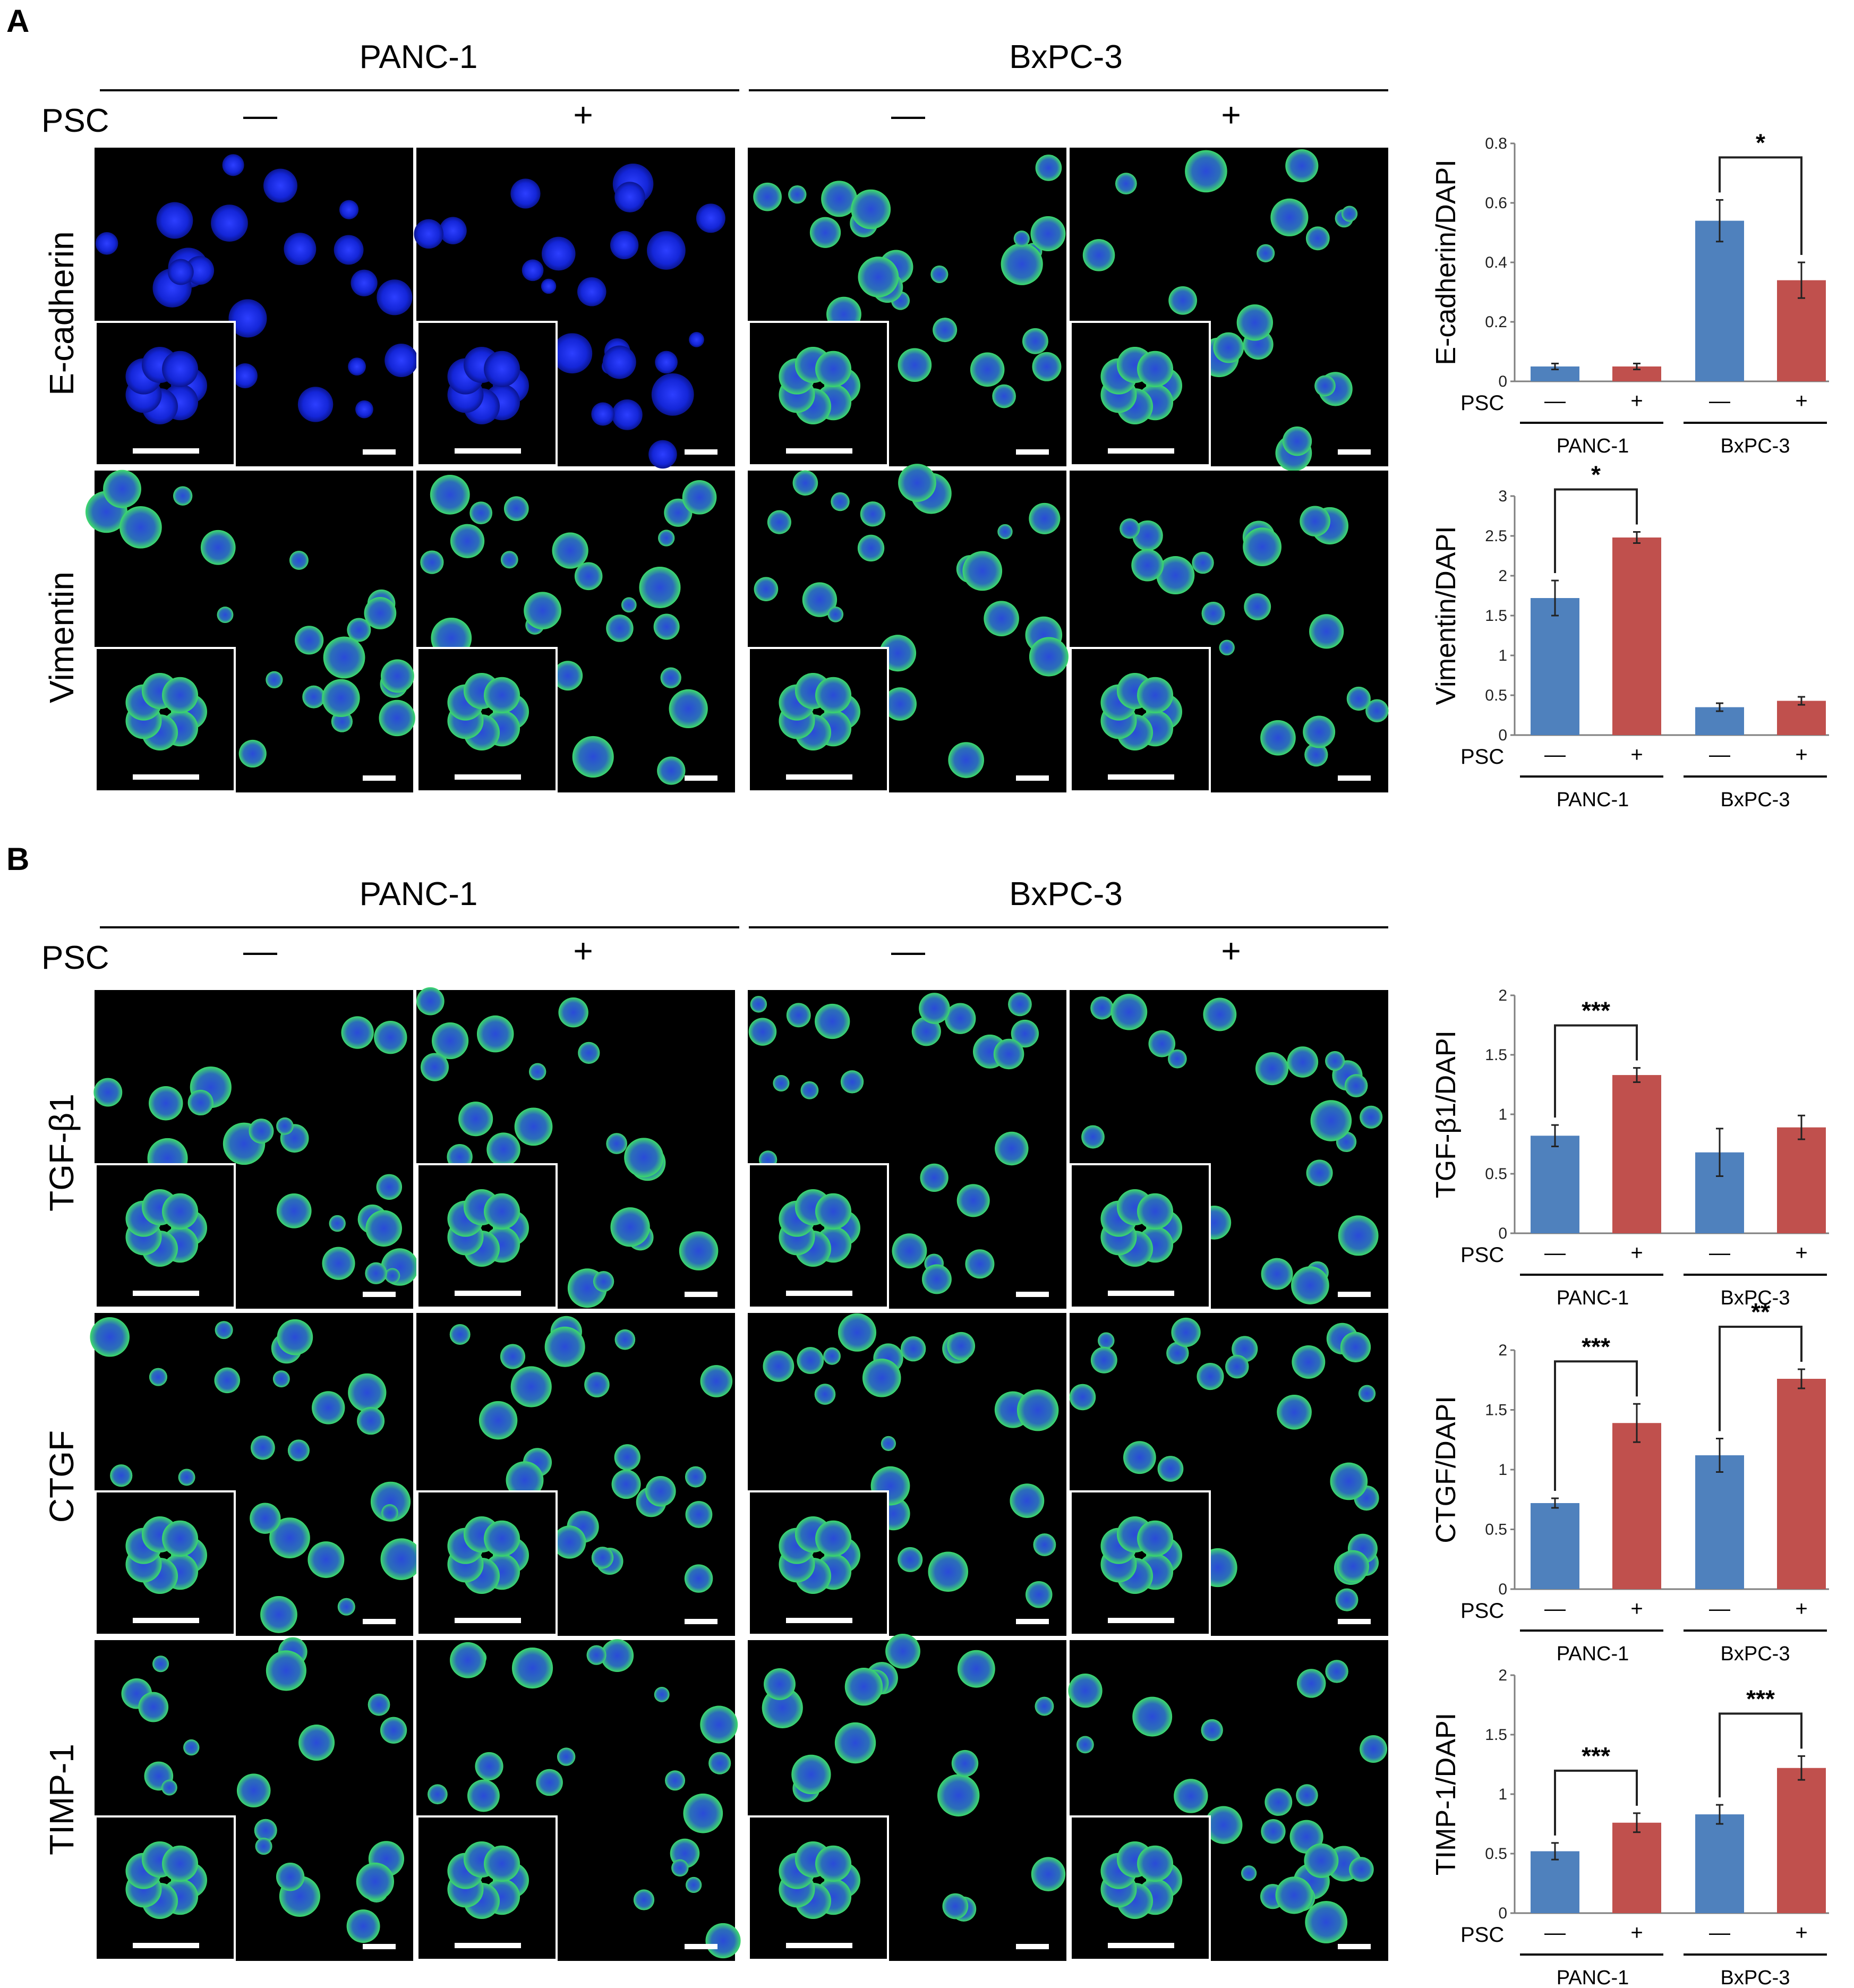  What do you see at coordinates (75, 121) in the screenshot?
I see `panel-a-psc-label: PSC` at bounding box center [75, 121].